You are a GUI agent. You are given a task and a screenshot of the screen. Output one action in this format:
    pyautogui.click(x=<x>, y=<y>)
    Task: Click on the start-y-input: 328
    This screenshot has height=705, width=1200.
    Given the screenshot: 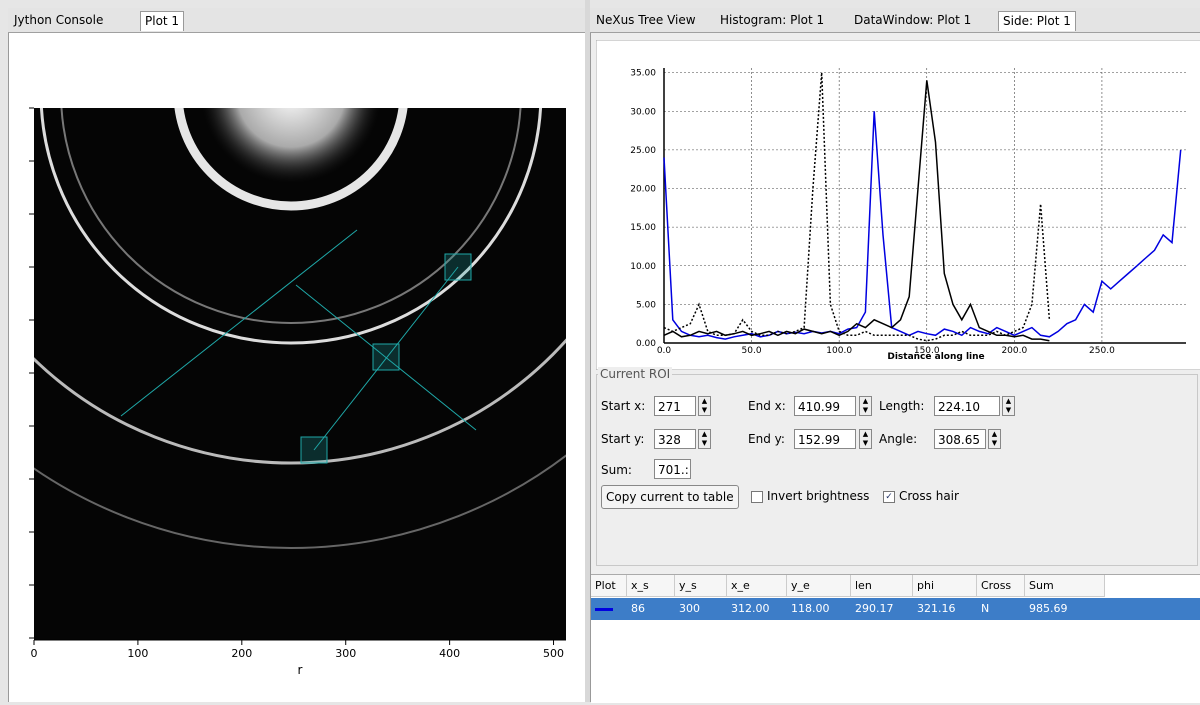 What is the action you would take?
    pyautogui.click(x=675, y=439)
    